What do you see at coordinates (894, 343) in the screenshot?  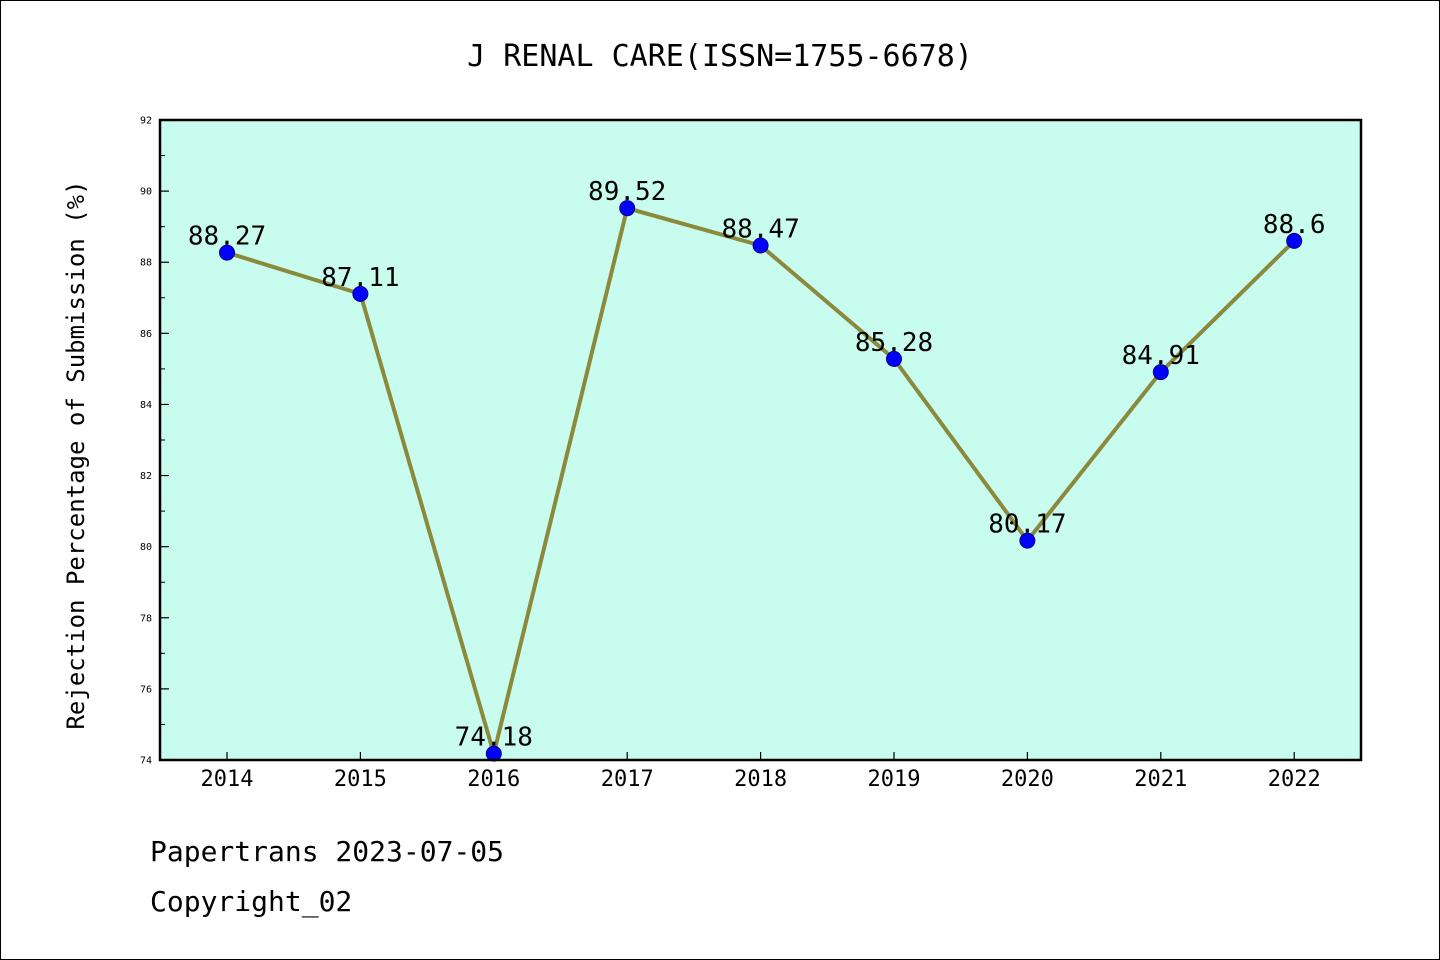 I see `data-label: 85.28` at bounding box center [894, 343].